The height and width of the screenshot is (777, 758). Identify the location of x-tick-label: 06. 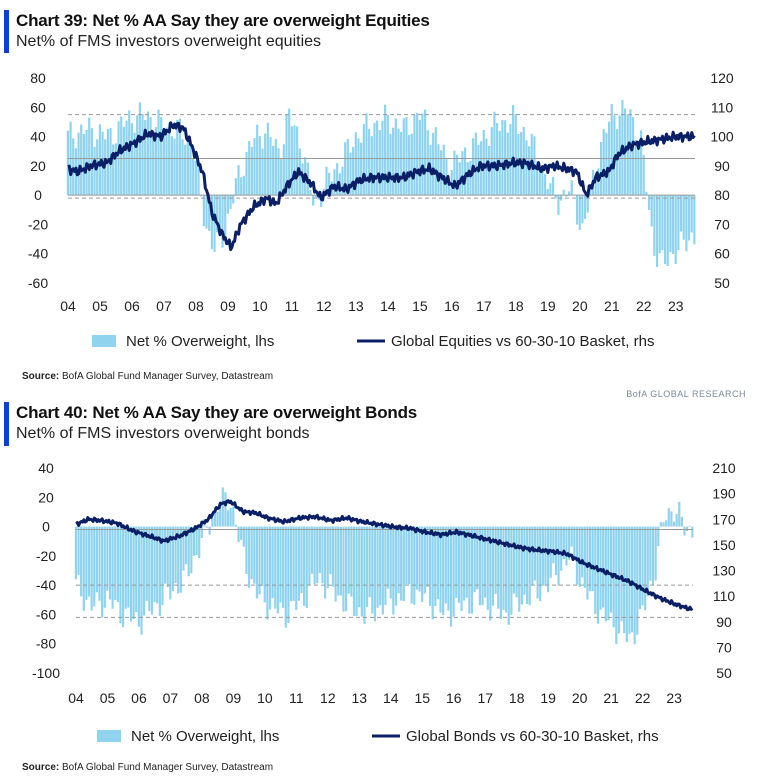
(132, 306).